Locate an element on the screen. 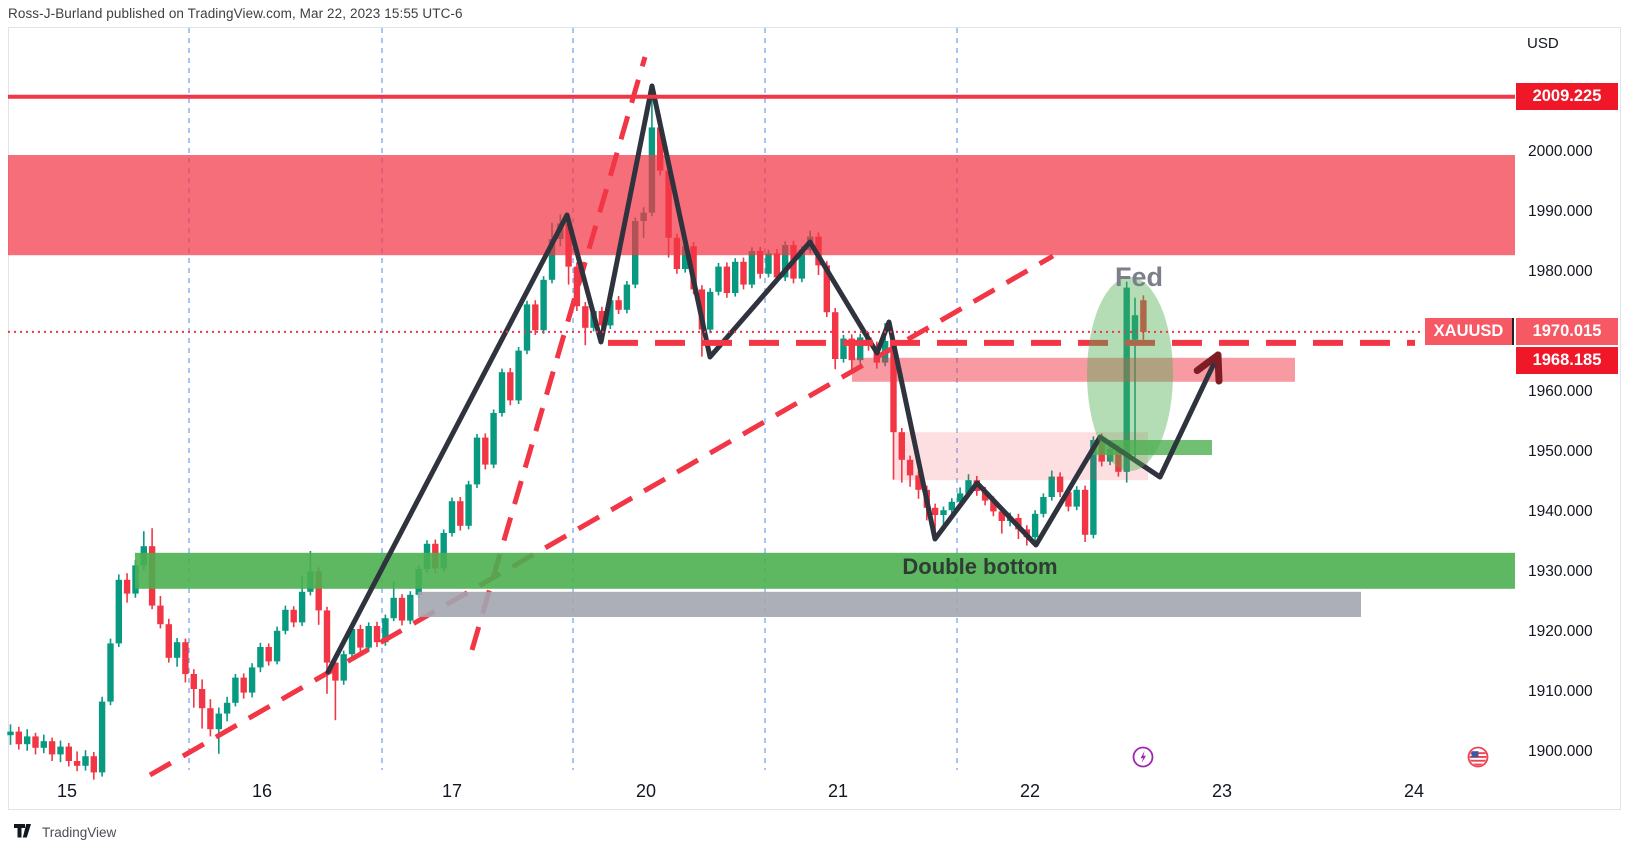 This screenshot has width=1633, height=855. symbol-badge: XAUUSD is located at coordinates (1469, 332).